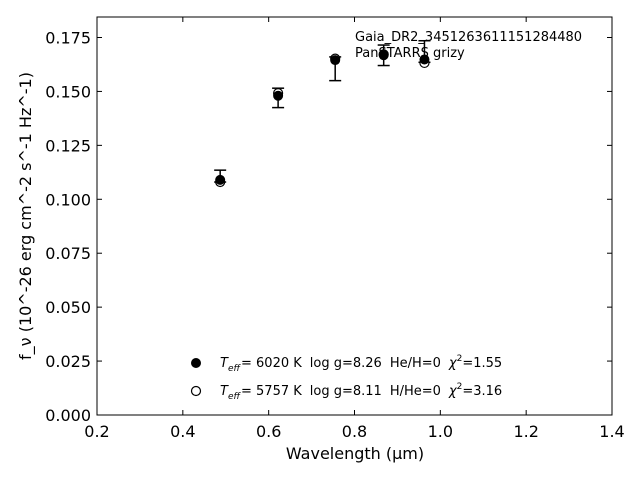  I want to click on data-points, so click(322, 118).